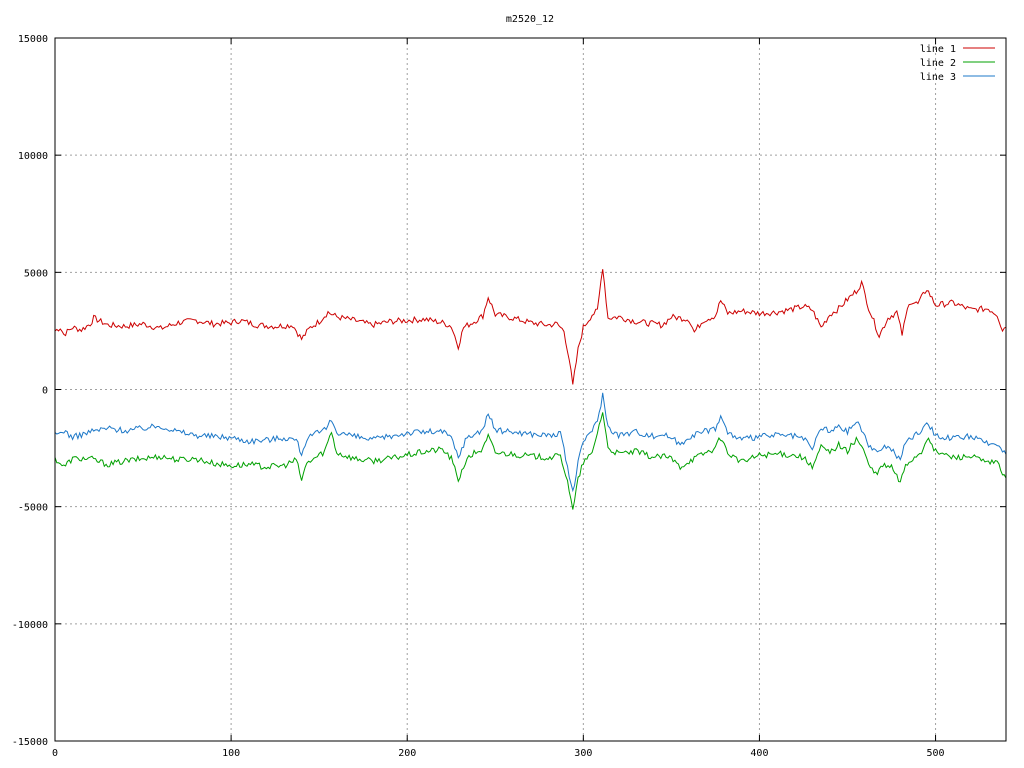  What do you see at coordinates (583, 753) in the screenshot?
I see `x-tick-label: 300` at bounding box center [583, 753].